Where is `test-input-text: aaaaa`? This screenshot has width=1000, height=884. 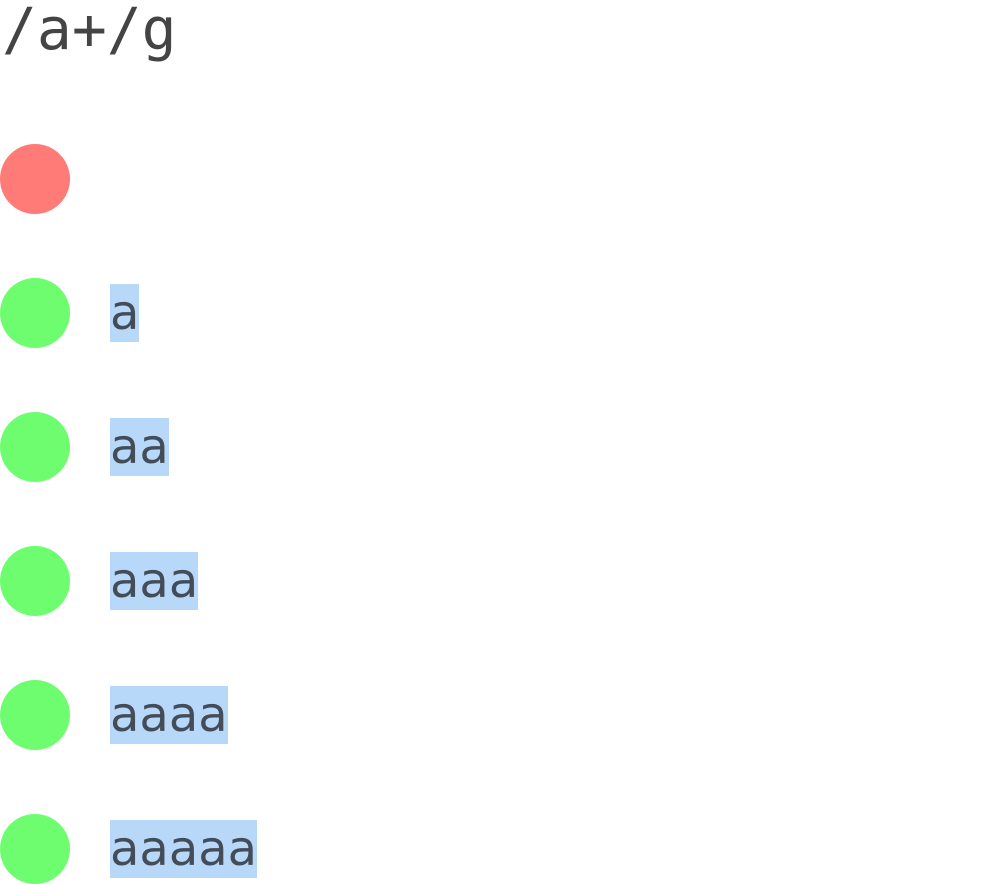 test-input-text: aaaaa is located at coordinates (184, 849).